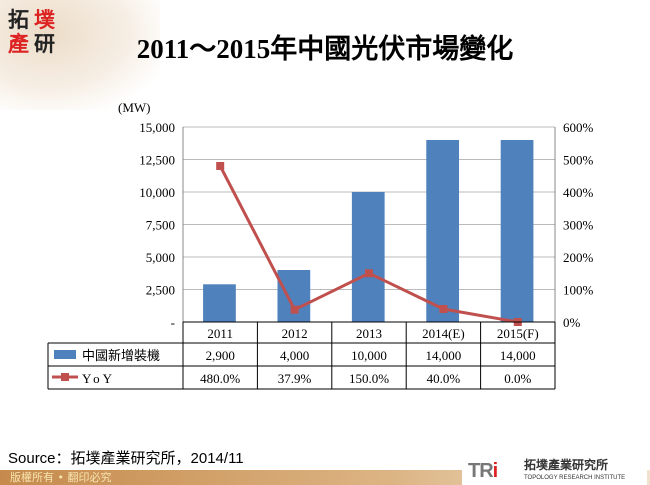 The image size is (650, 485). I want to click on yoy-value-cell: 0.0%, so click(517, 378).